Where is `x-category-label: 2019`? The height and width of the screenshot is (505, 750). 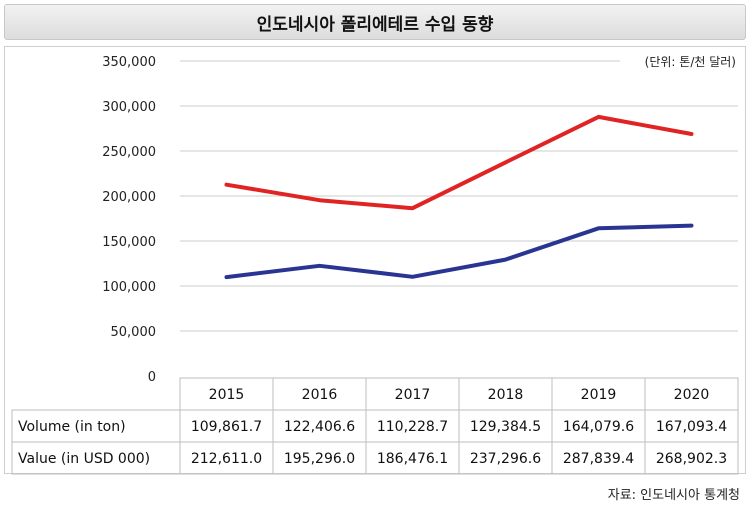
x-category-label: 2019 is located at coordinates (599, 395).